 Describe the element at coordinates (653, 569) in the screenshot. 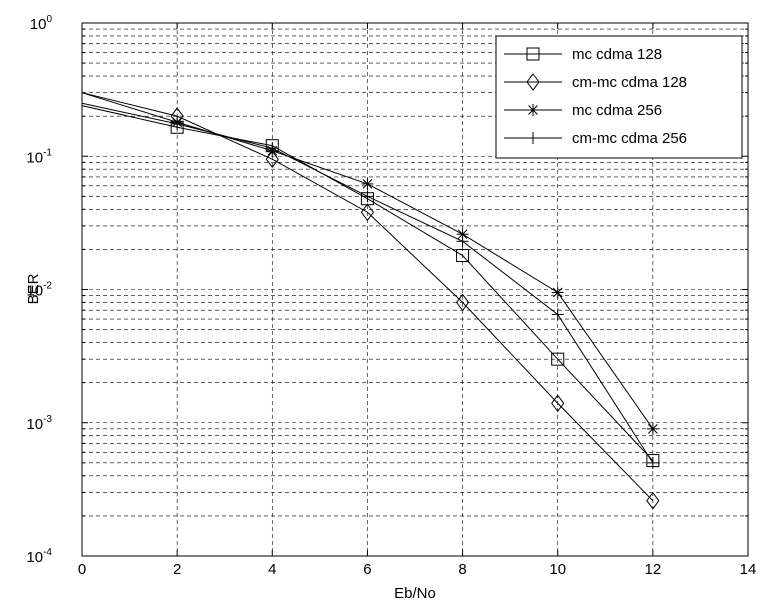

I see `x-tick-label: 12` at that location.